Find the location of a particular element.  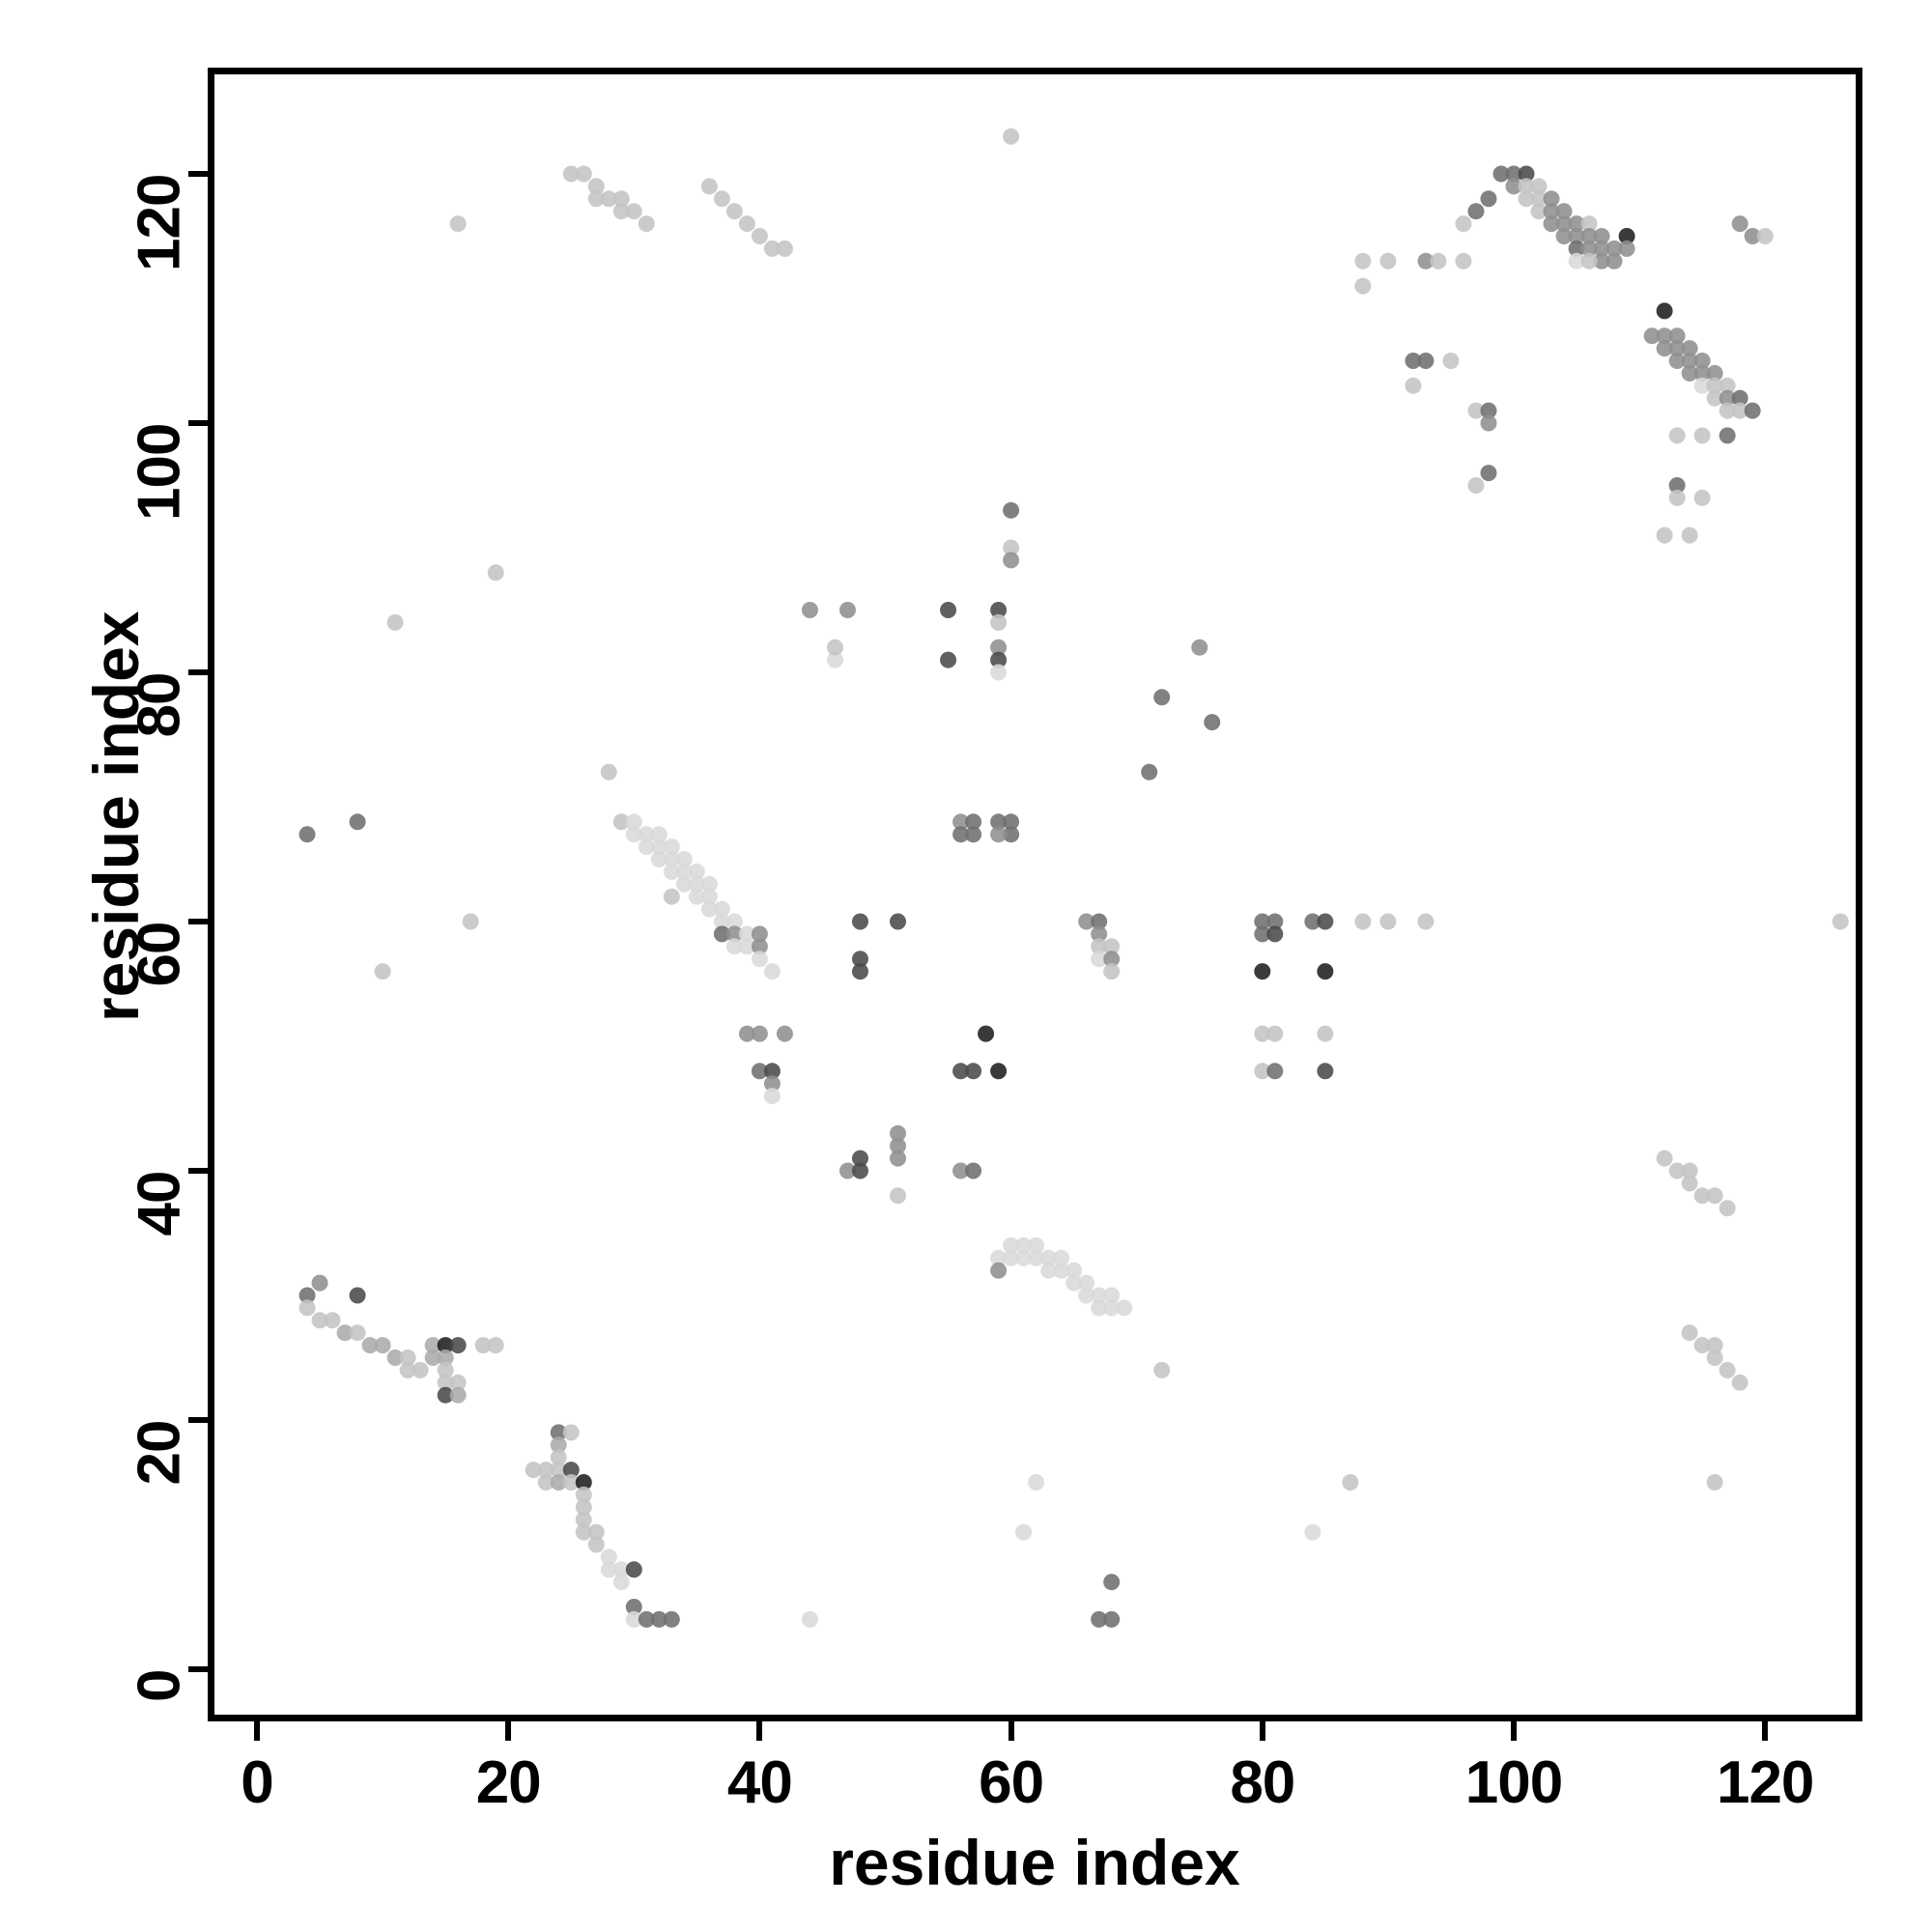

x-axis-title: residue index is located at coordinates (1034, 1862).